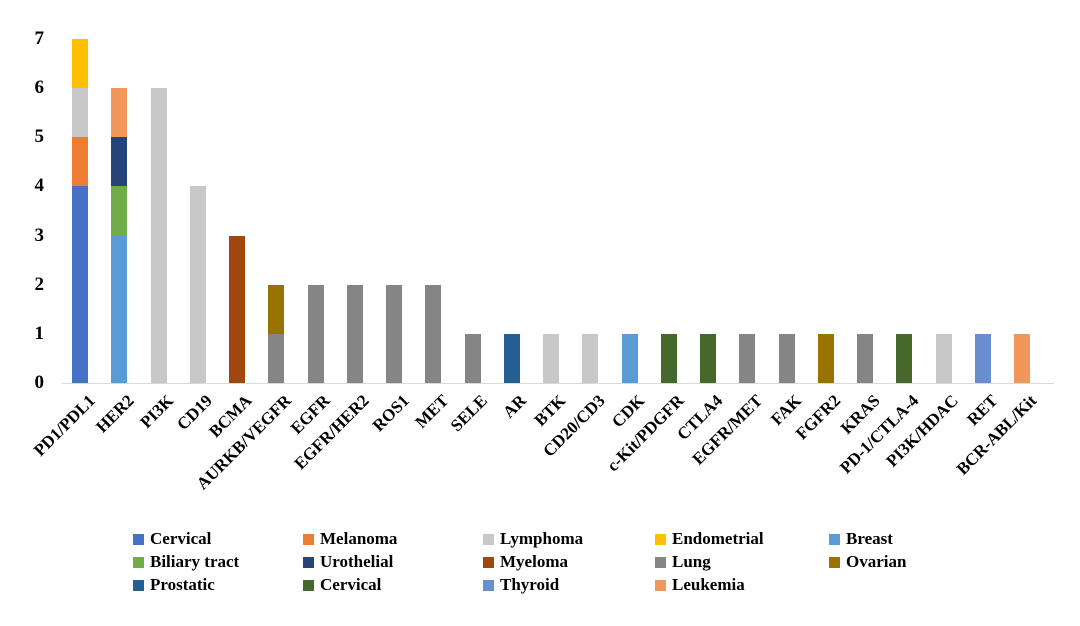 The image size is (1080, 626). Describe the element at coordinates (310, 414) in the screenshot. I see `x-axis-label: EGFR` at that location.